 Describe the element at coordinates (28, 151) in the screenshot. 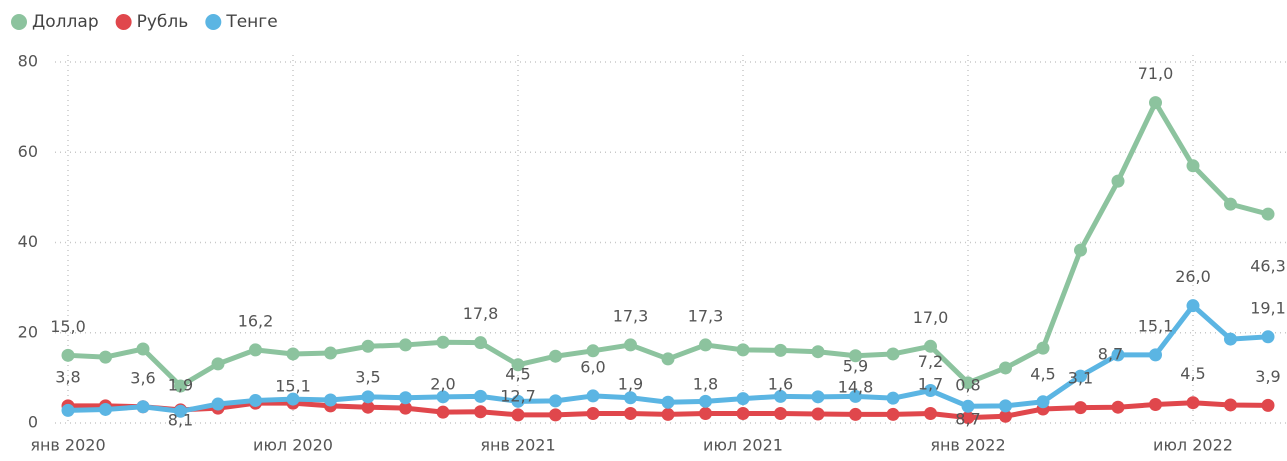

I see `y-tick-label: 60` at that location.